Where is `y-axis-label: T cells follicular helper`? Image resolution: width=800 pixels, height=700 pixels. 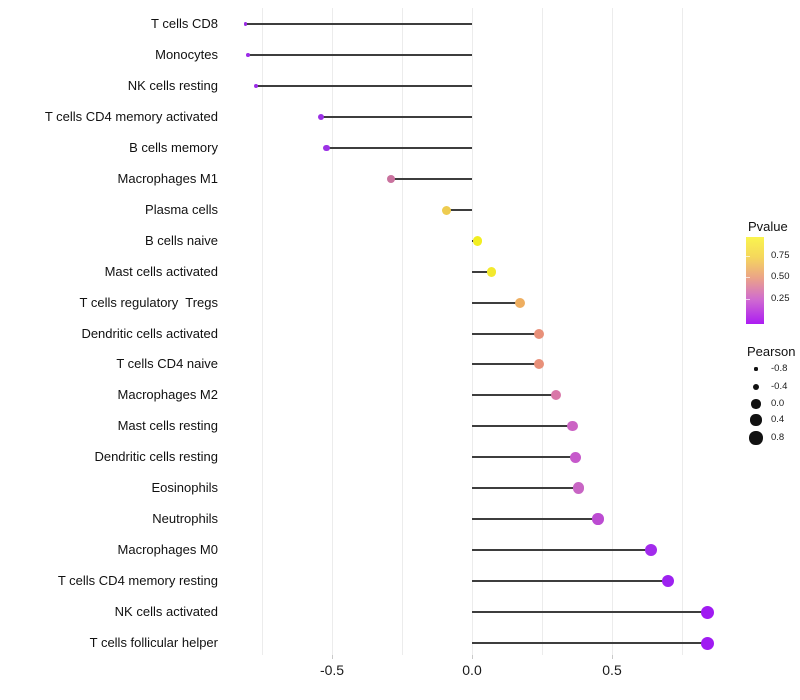
y-axis-label: T cells follicular helper is located at coordinates (153, 642).